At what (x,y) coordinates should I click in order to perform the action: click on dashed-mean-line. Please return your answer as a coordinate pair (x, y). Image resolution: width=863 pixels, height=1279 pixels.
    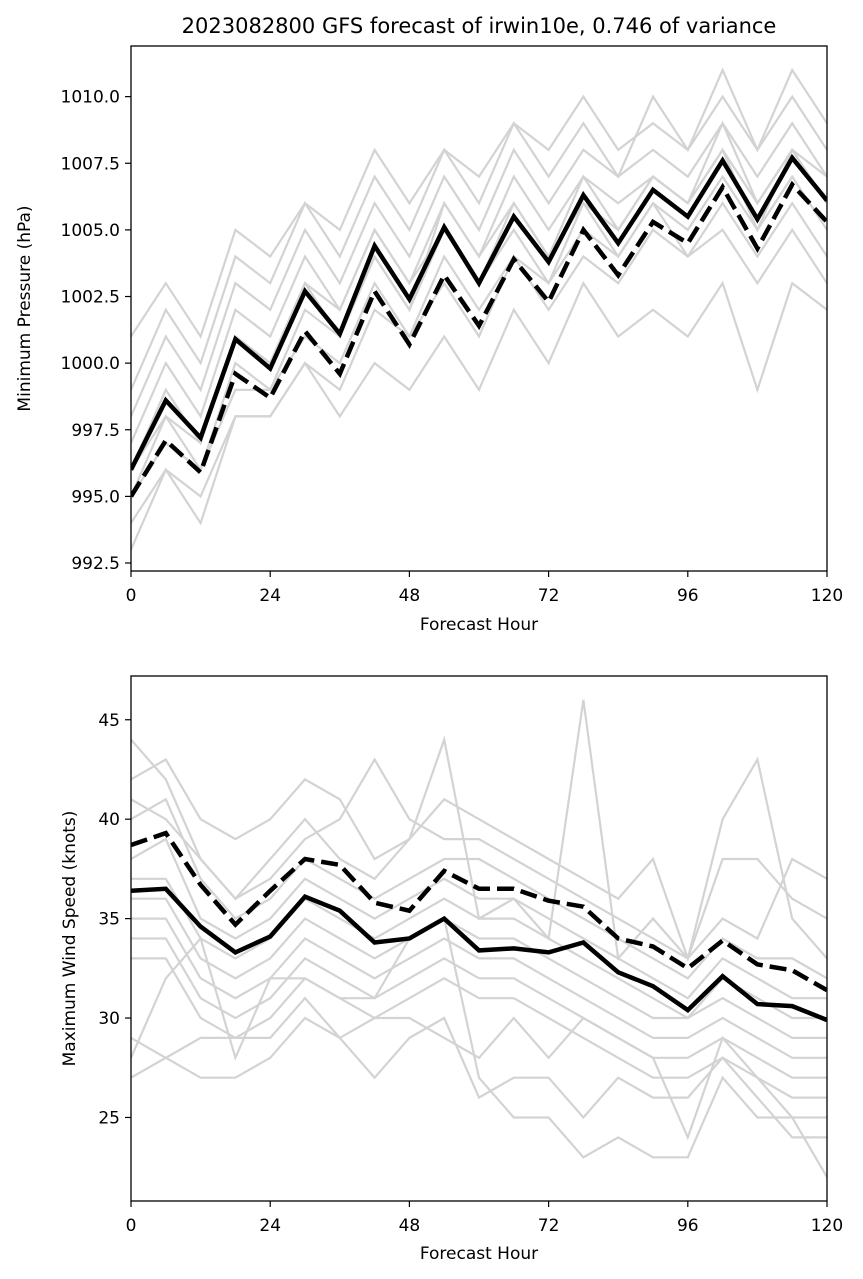
    Looking at the image, I should click on (479, 911).